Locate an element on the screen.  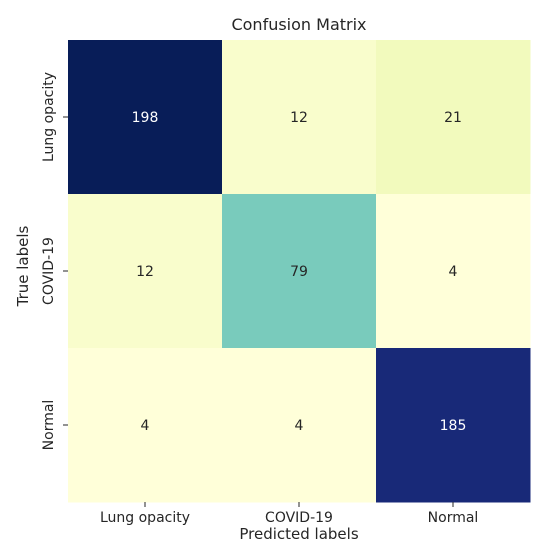
chart-title: Confusion Matrix is located at coordinates (298, 24).